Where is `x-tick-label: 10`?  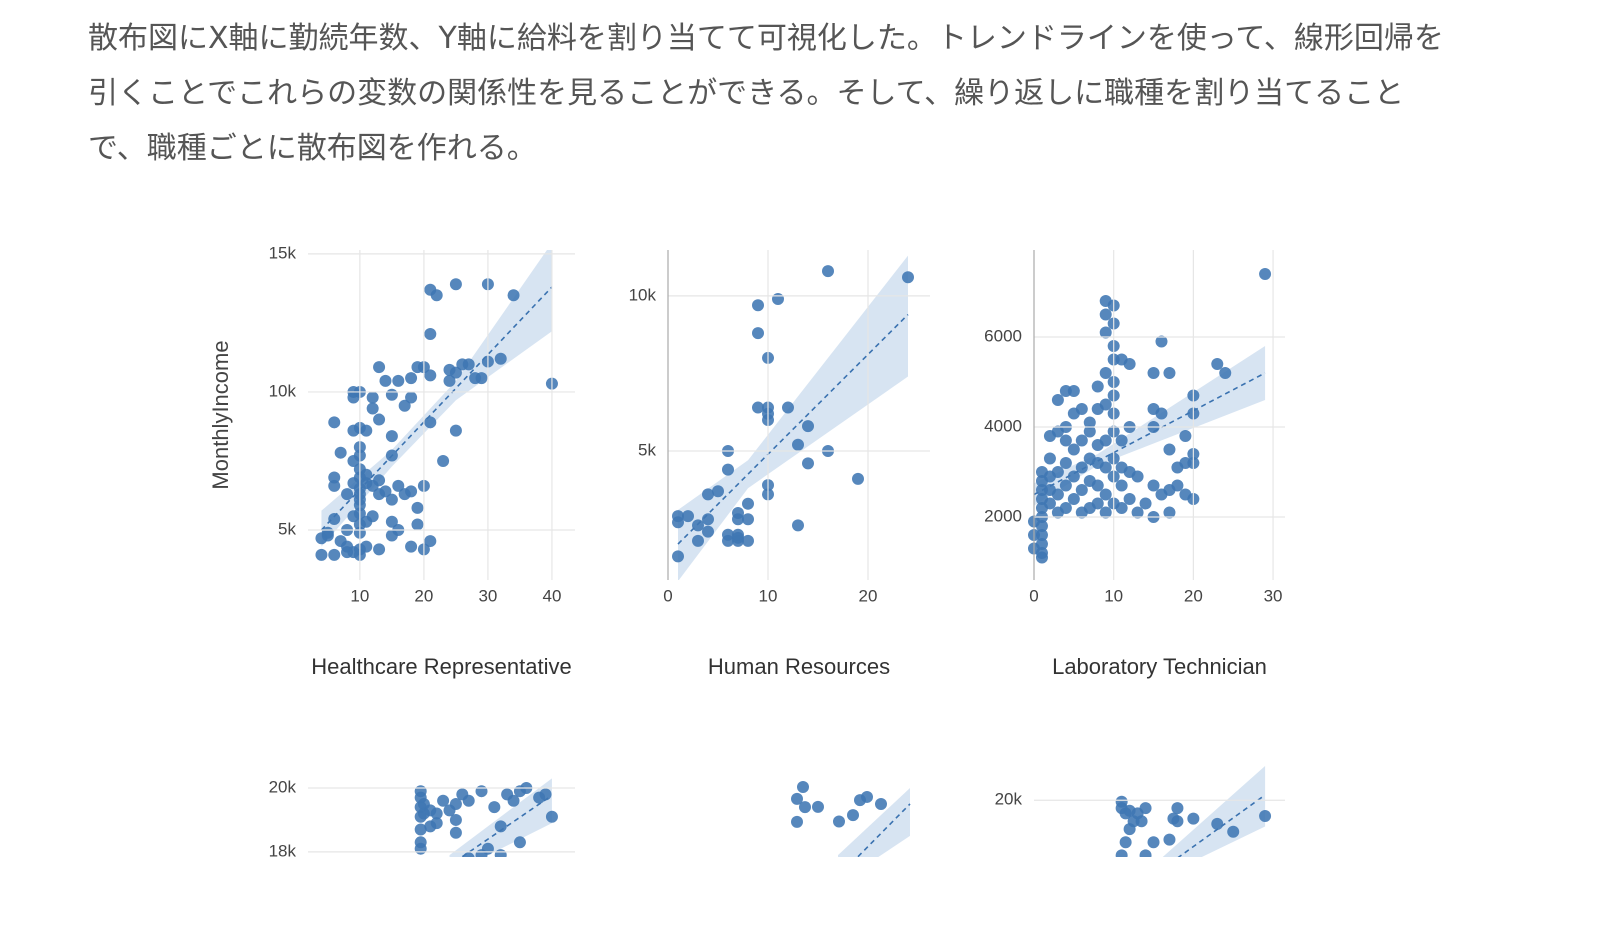 x-tick-label: 10 is located at coordinates (359, 595).